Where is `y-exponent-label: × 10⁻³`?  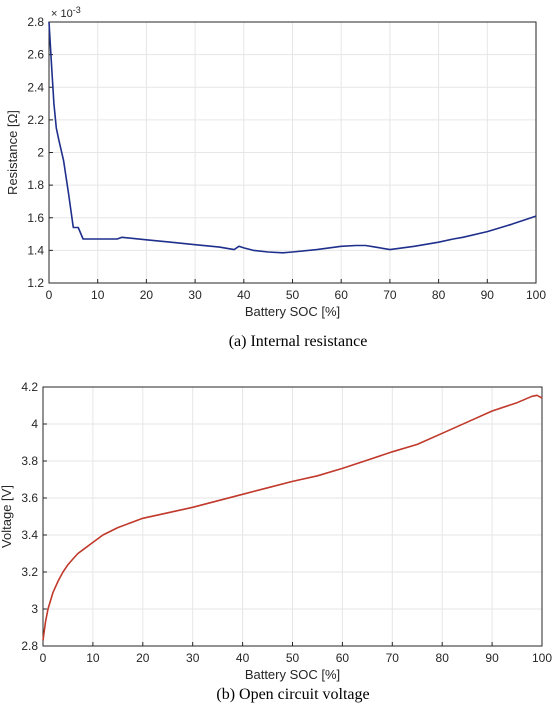
y-exponent-label: × 10⁻³ is located at coordinates (66, 12).